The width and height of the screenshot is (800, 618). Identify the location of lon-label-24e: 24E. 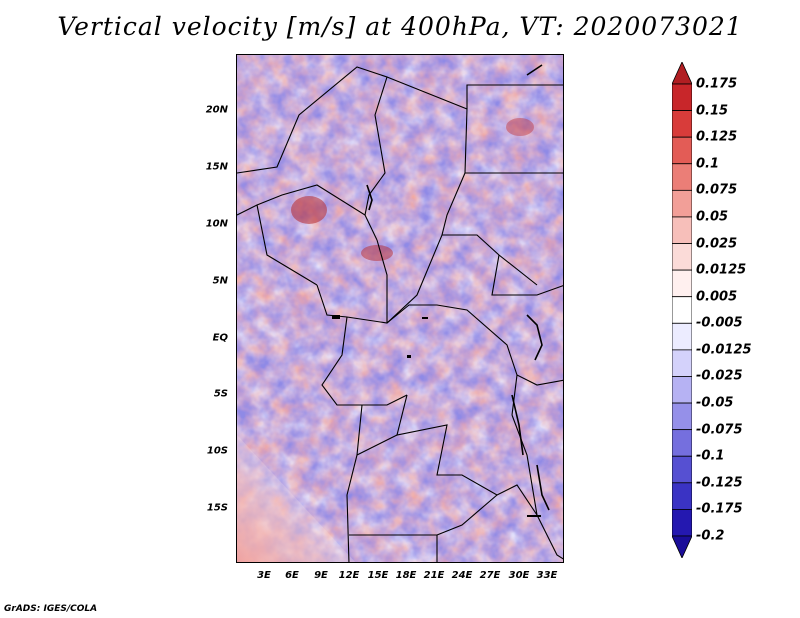
(462, 575).